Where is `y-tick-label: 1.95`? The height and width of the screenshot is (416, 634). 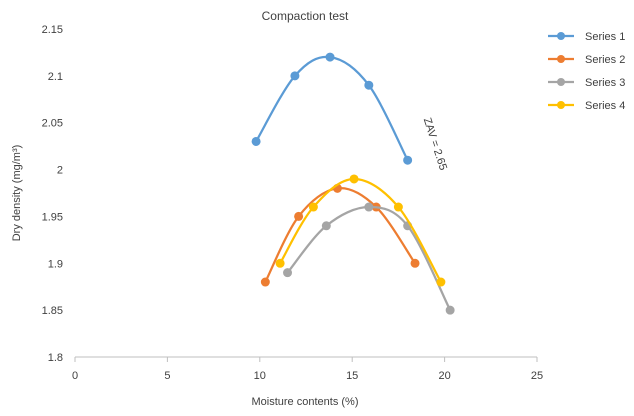 y-tick-label: 1.95 is located at coordinates (52, 217).